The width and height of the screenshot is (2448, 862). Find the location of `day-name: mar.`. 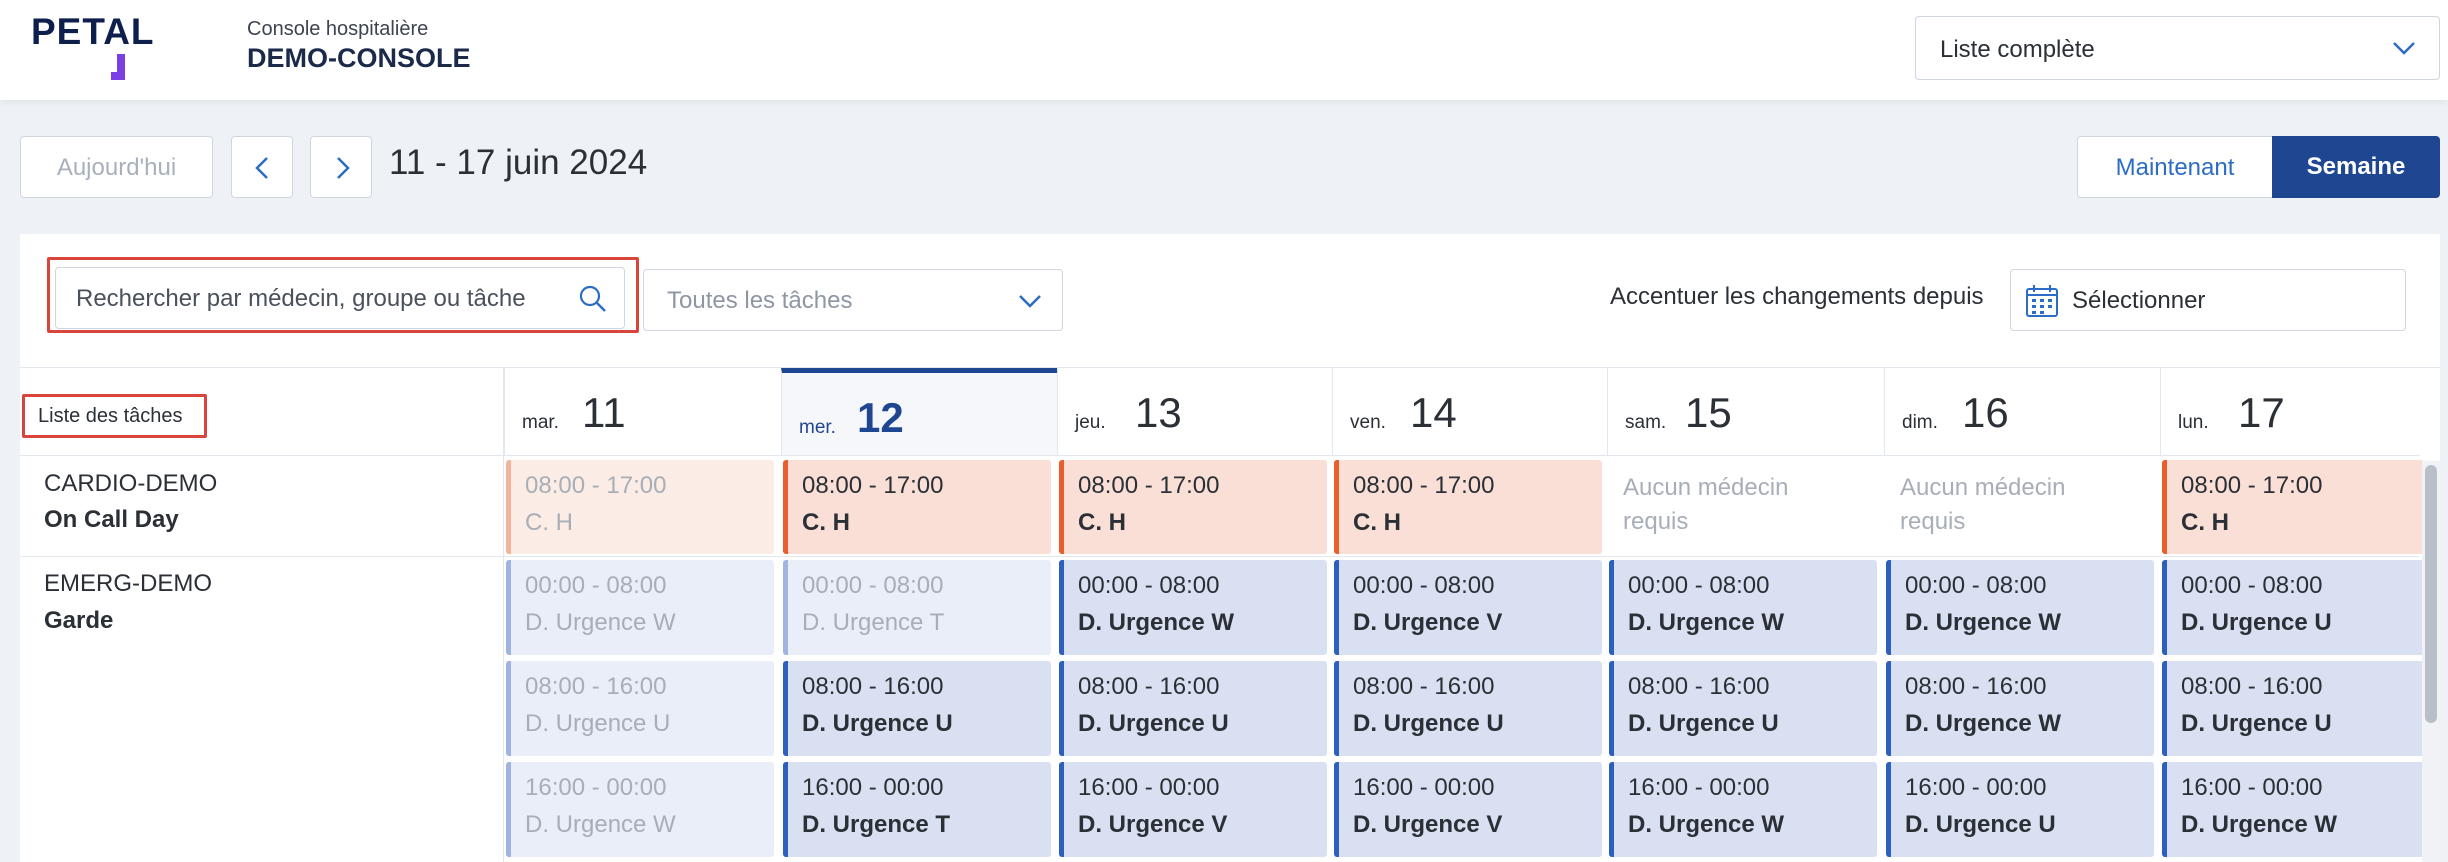

day-name: mar. is located at coordinates (540, 422).